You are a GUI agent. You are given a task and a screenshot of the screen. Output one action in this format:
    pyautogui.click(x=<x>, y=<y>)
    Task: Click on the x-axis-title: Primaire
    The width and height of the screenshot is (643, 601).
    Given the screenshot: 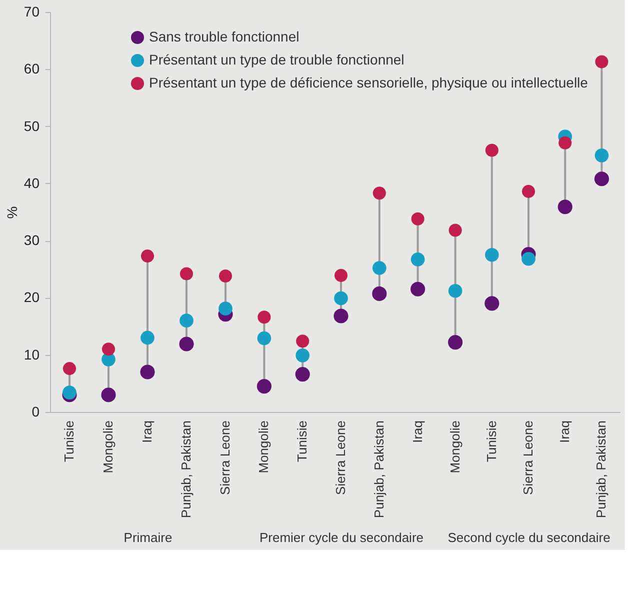 What is the action you would take?
    pyautogui.click(x=148, y=538)
    